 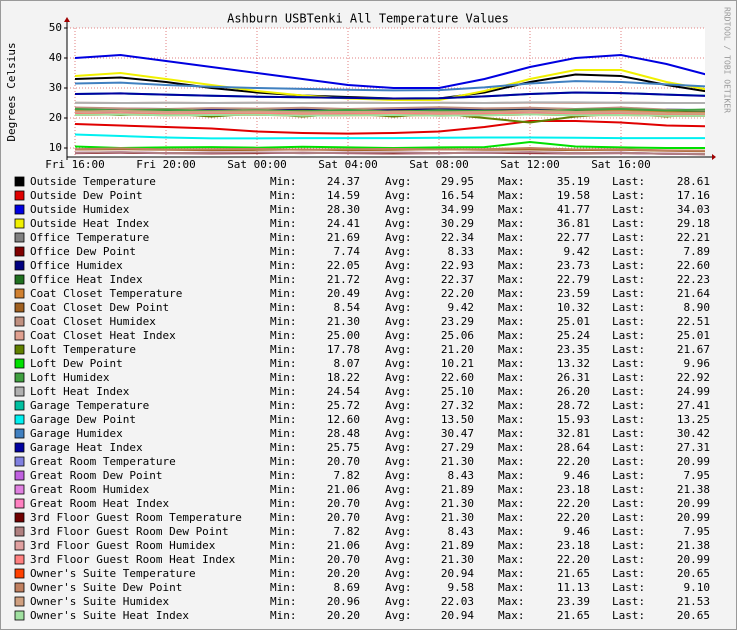 I want to click on stat-value: 20.70, so click(x=343, y=559).